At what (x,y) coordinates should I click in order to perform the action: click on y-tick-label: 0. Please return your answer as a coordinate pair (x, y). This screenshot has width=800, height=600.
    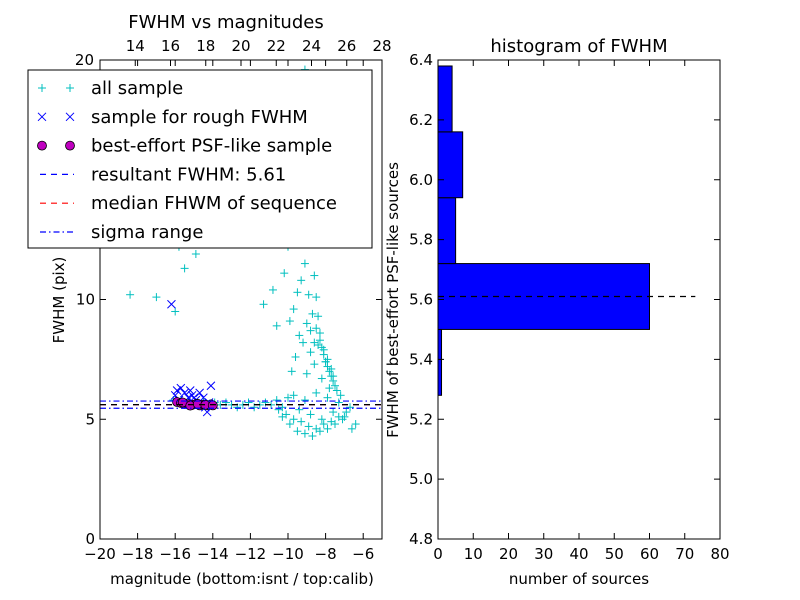
    Looking at the image, I should click on (90, 539).